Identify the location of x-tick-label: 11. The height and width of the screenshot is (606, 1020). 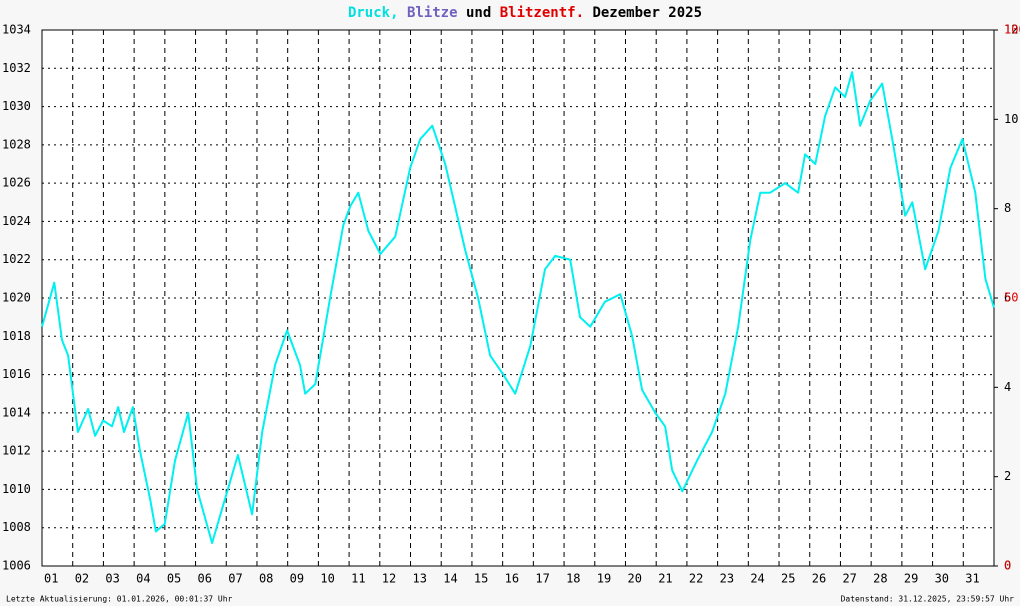
(358, 579).